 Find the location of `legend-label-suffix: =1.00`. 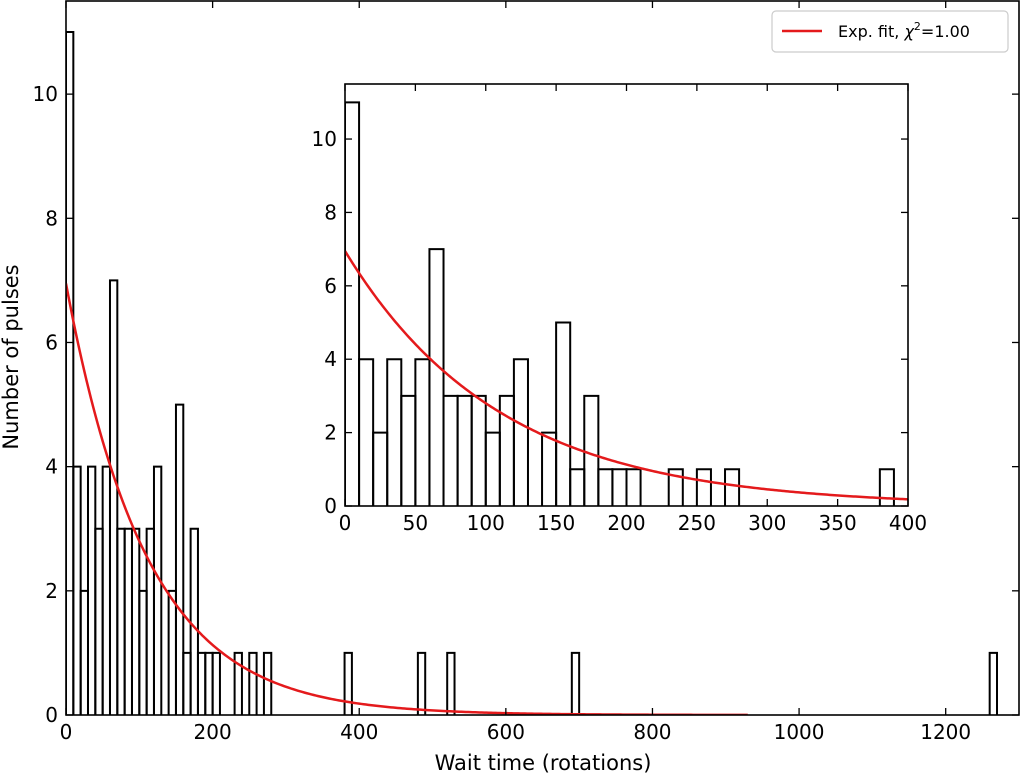

legend-label-suffix: =1.00 is located at coordinates (945, 31).